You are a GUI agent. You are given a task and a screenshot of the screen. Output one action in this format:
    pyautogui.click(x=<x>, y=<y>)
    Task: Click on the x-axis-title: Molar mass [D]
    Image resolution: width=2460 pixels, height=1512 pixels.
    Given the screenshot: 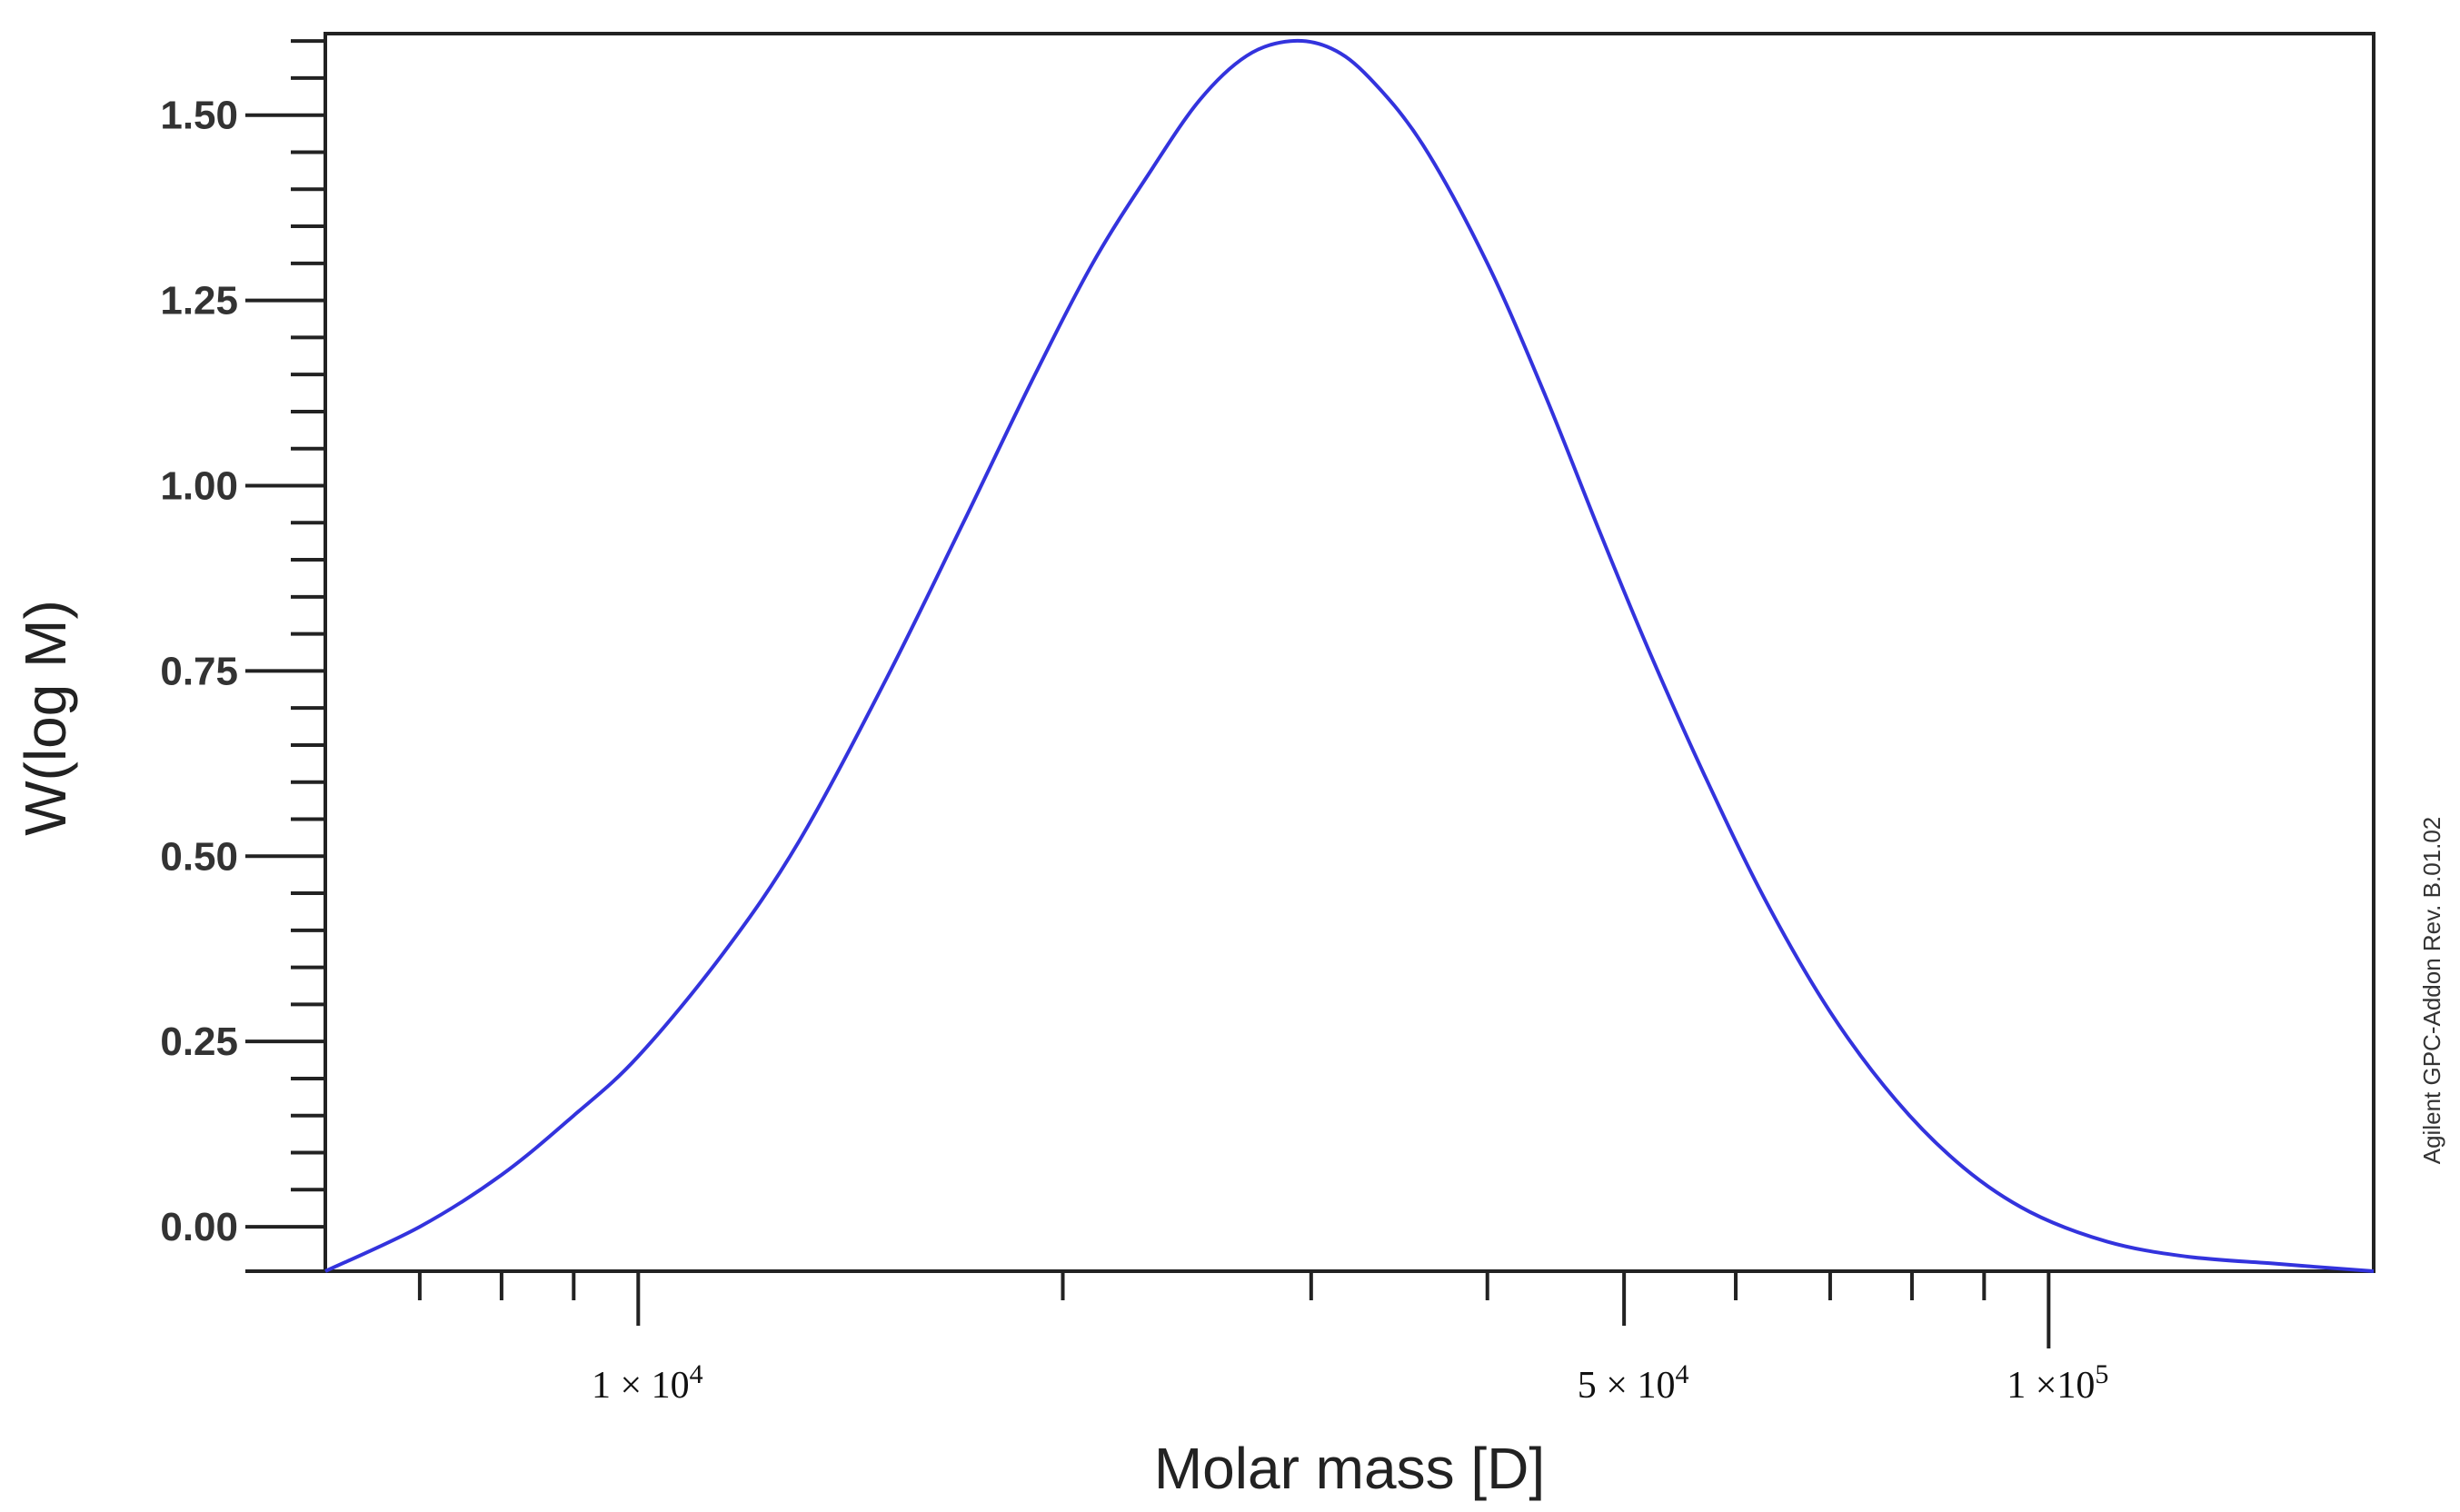 What is the action you would take?
    pyautogui.click(x=1349, y=1468)
    